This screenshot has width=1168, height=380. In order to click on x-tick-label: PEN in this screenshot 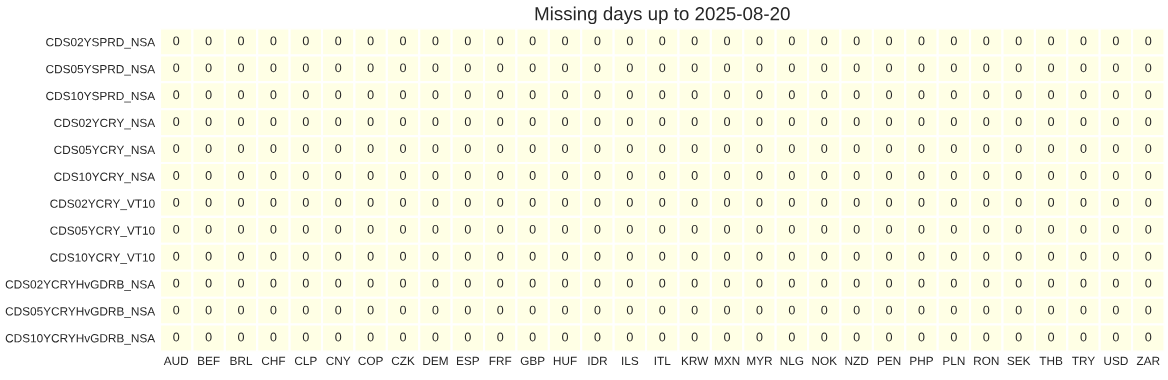, I will do `click(889, 360)`.